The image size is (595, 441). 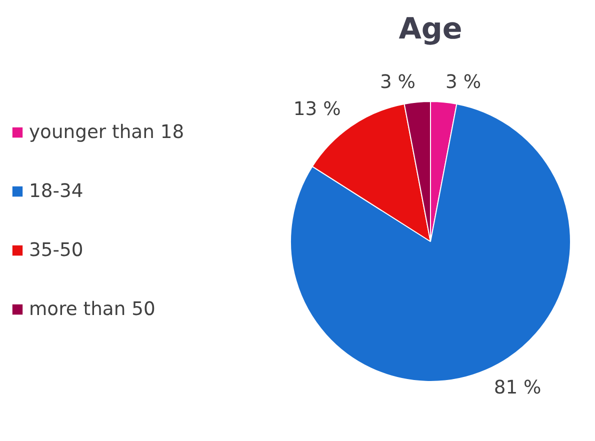 I want to click on legend-label: younger than 18, so click(x=106, y=132).